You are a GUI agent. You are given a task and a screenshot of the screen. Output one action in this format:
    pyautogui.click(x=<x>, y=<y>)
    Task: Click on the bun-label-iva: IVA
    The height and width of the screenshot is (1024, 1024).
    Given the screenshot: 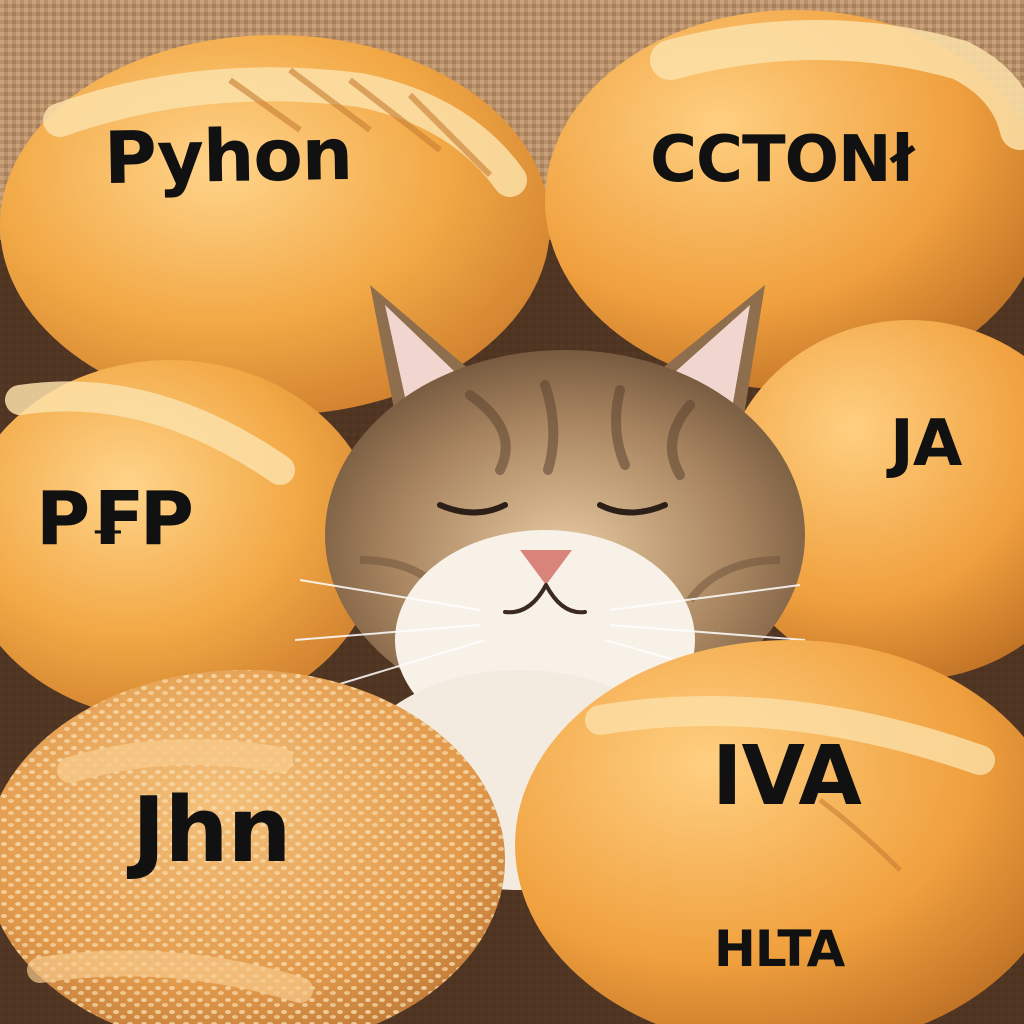 What is the action you would take?
    pyautogui.click(x=787, y=776)
    